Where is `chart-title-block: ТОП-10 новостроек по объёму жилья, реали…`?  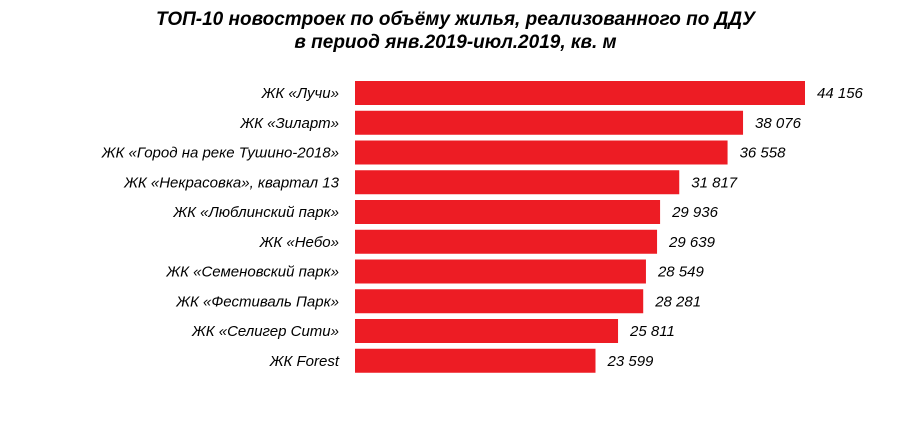 chart-title-block: ТОП-10 новостроек по объёму жилья, реали… is located at coordinates (455, 31).